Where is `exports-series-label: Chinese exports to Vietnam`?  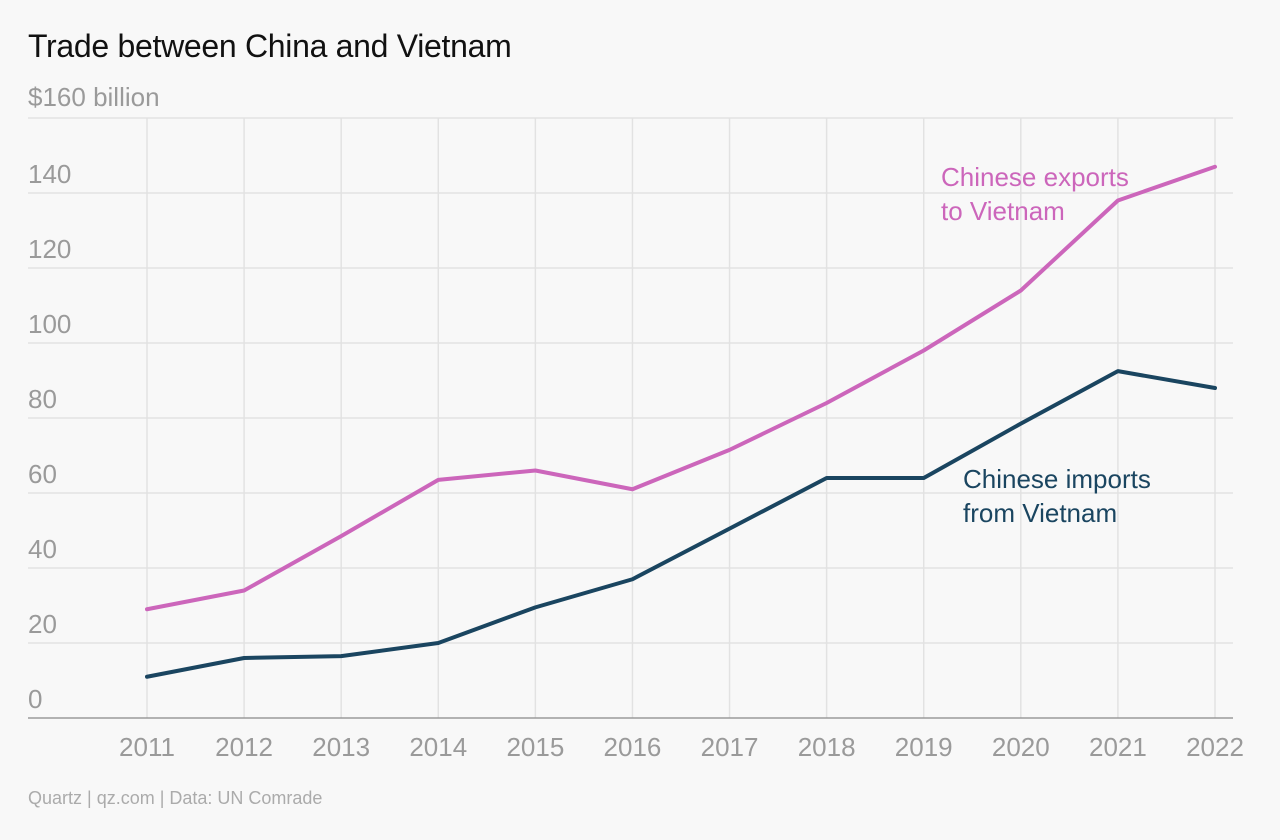
exports-series-label: Chinese exports to Vietnam is located at coordinates (1035, 194).